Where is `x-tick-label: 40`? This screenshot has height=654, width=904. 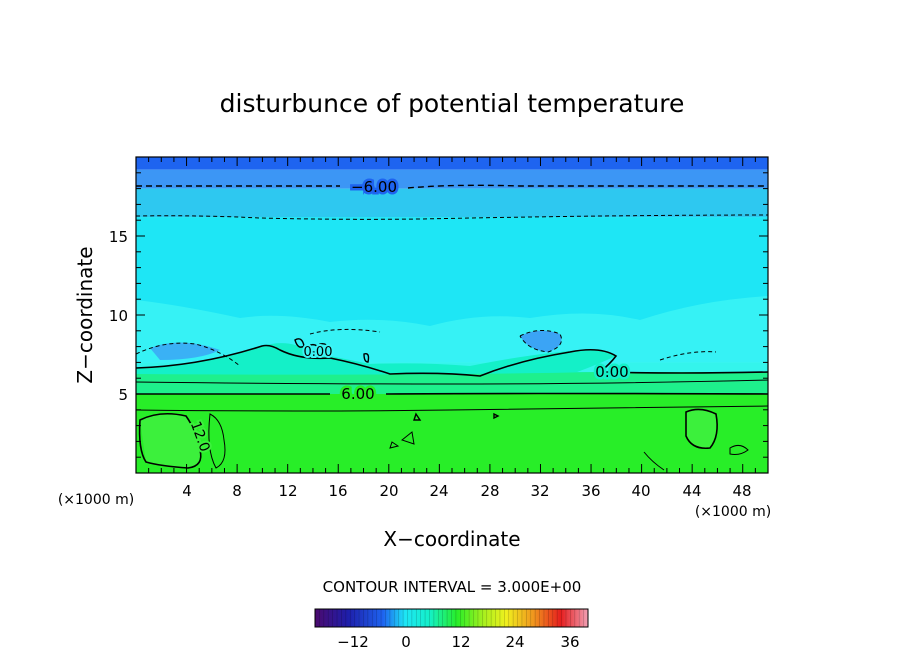
x-tick-label: 40 is located at coordinates (640, 491).